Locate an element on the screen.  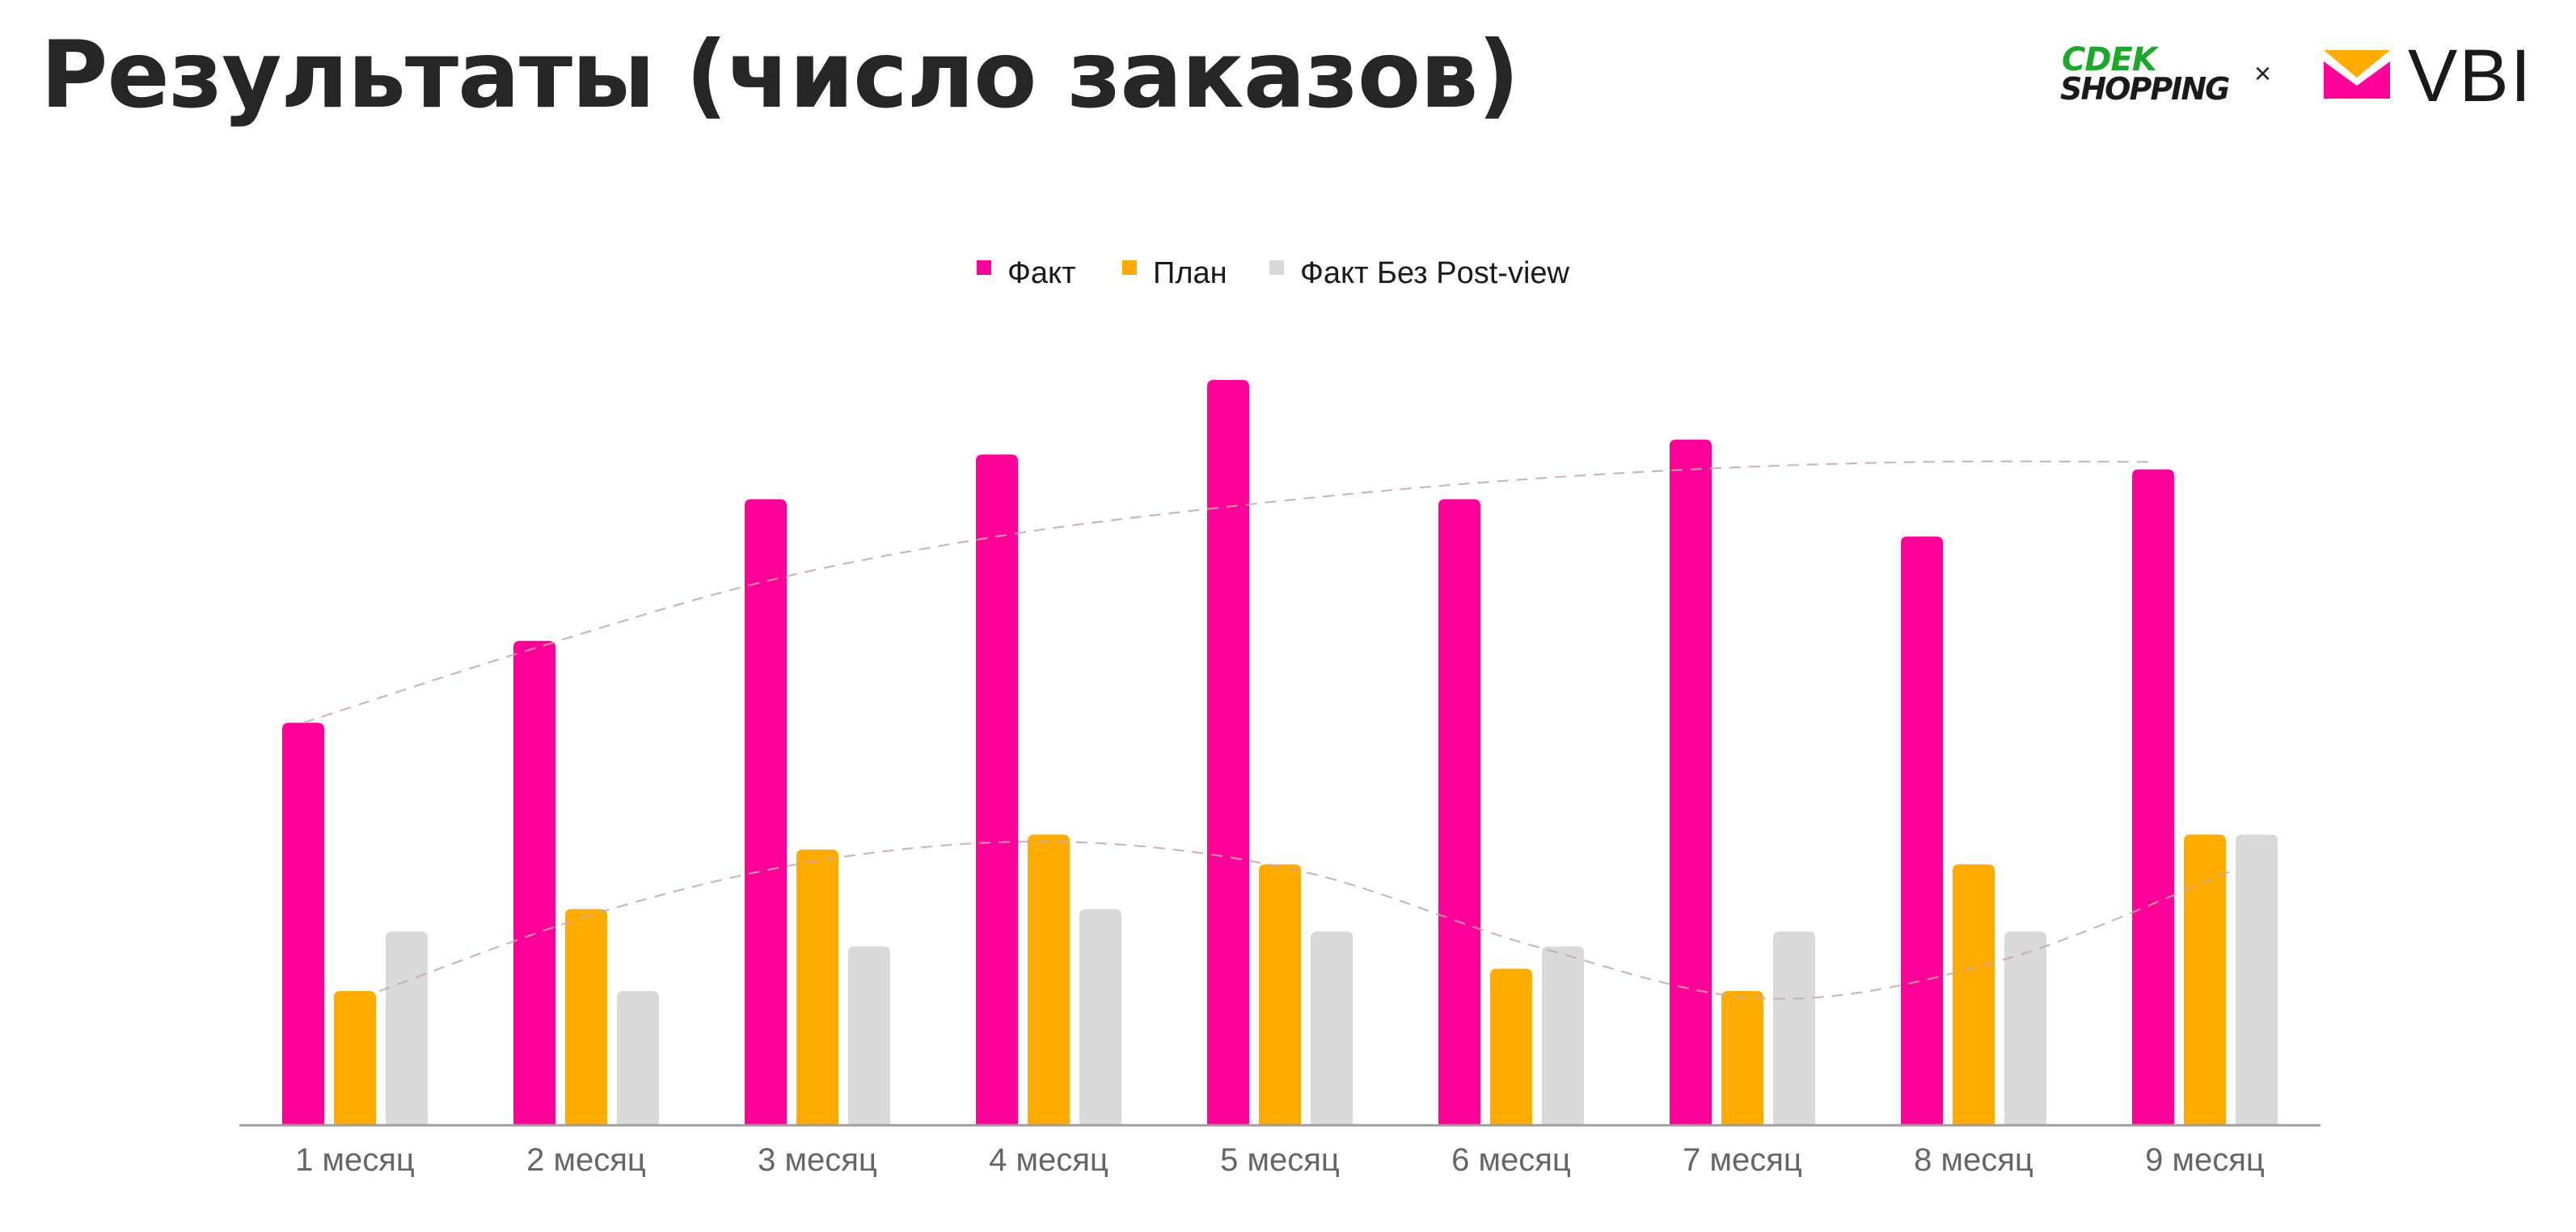
vbi-logo-icon is located at coordinates (2357, 74).